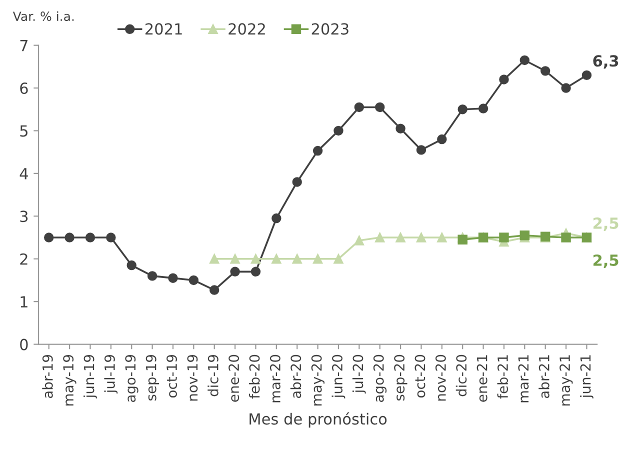 The width and height of the screenshot is (642, 453). I want to click on x-tick-label: jun-19, so click(90, 376).